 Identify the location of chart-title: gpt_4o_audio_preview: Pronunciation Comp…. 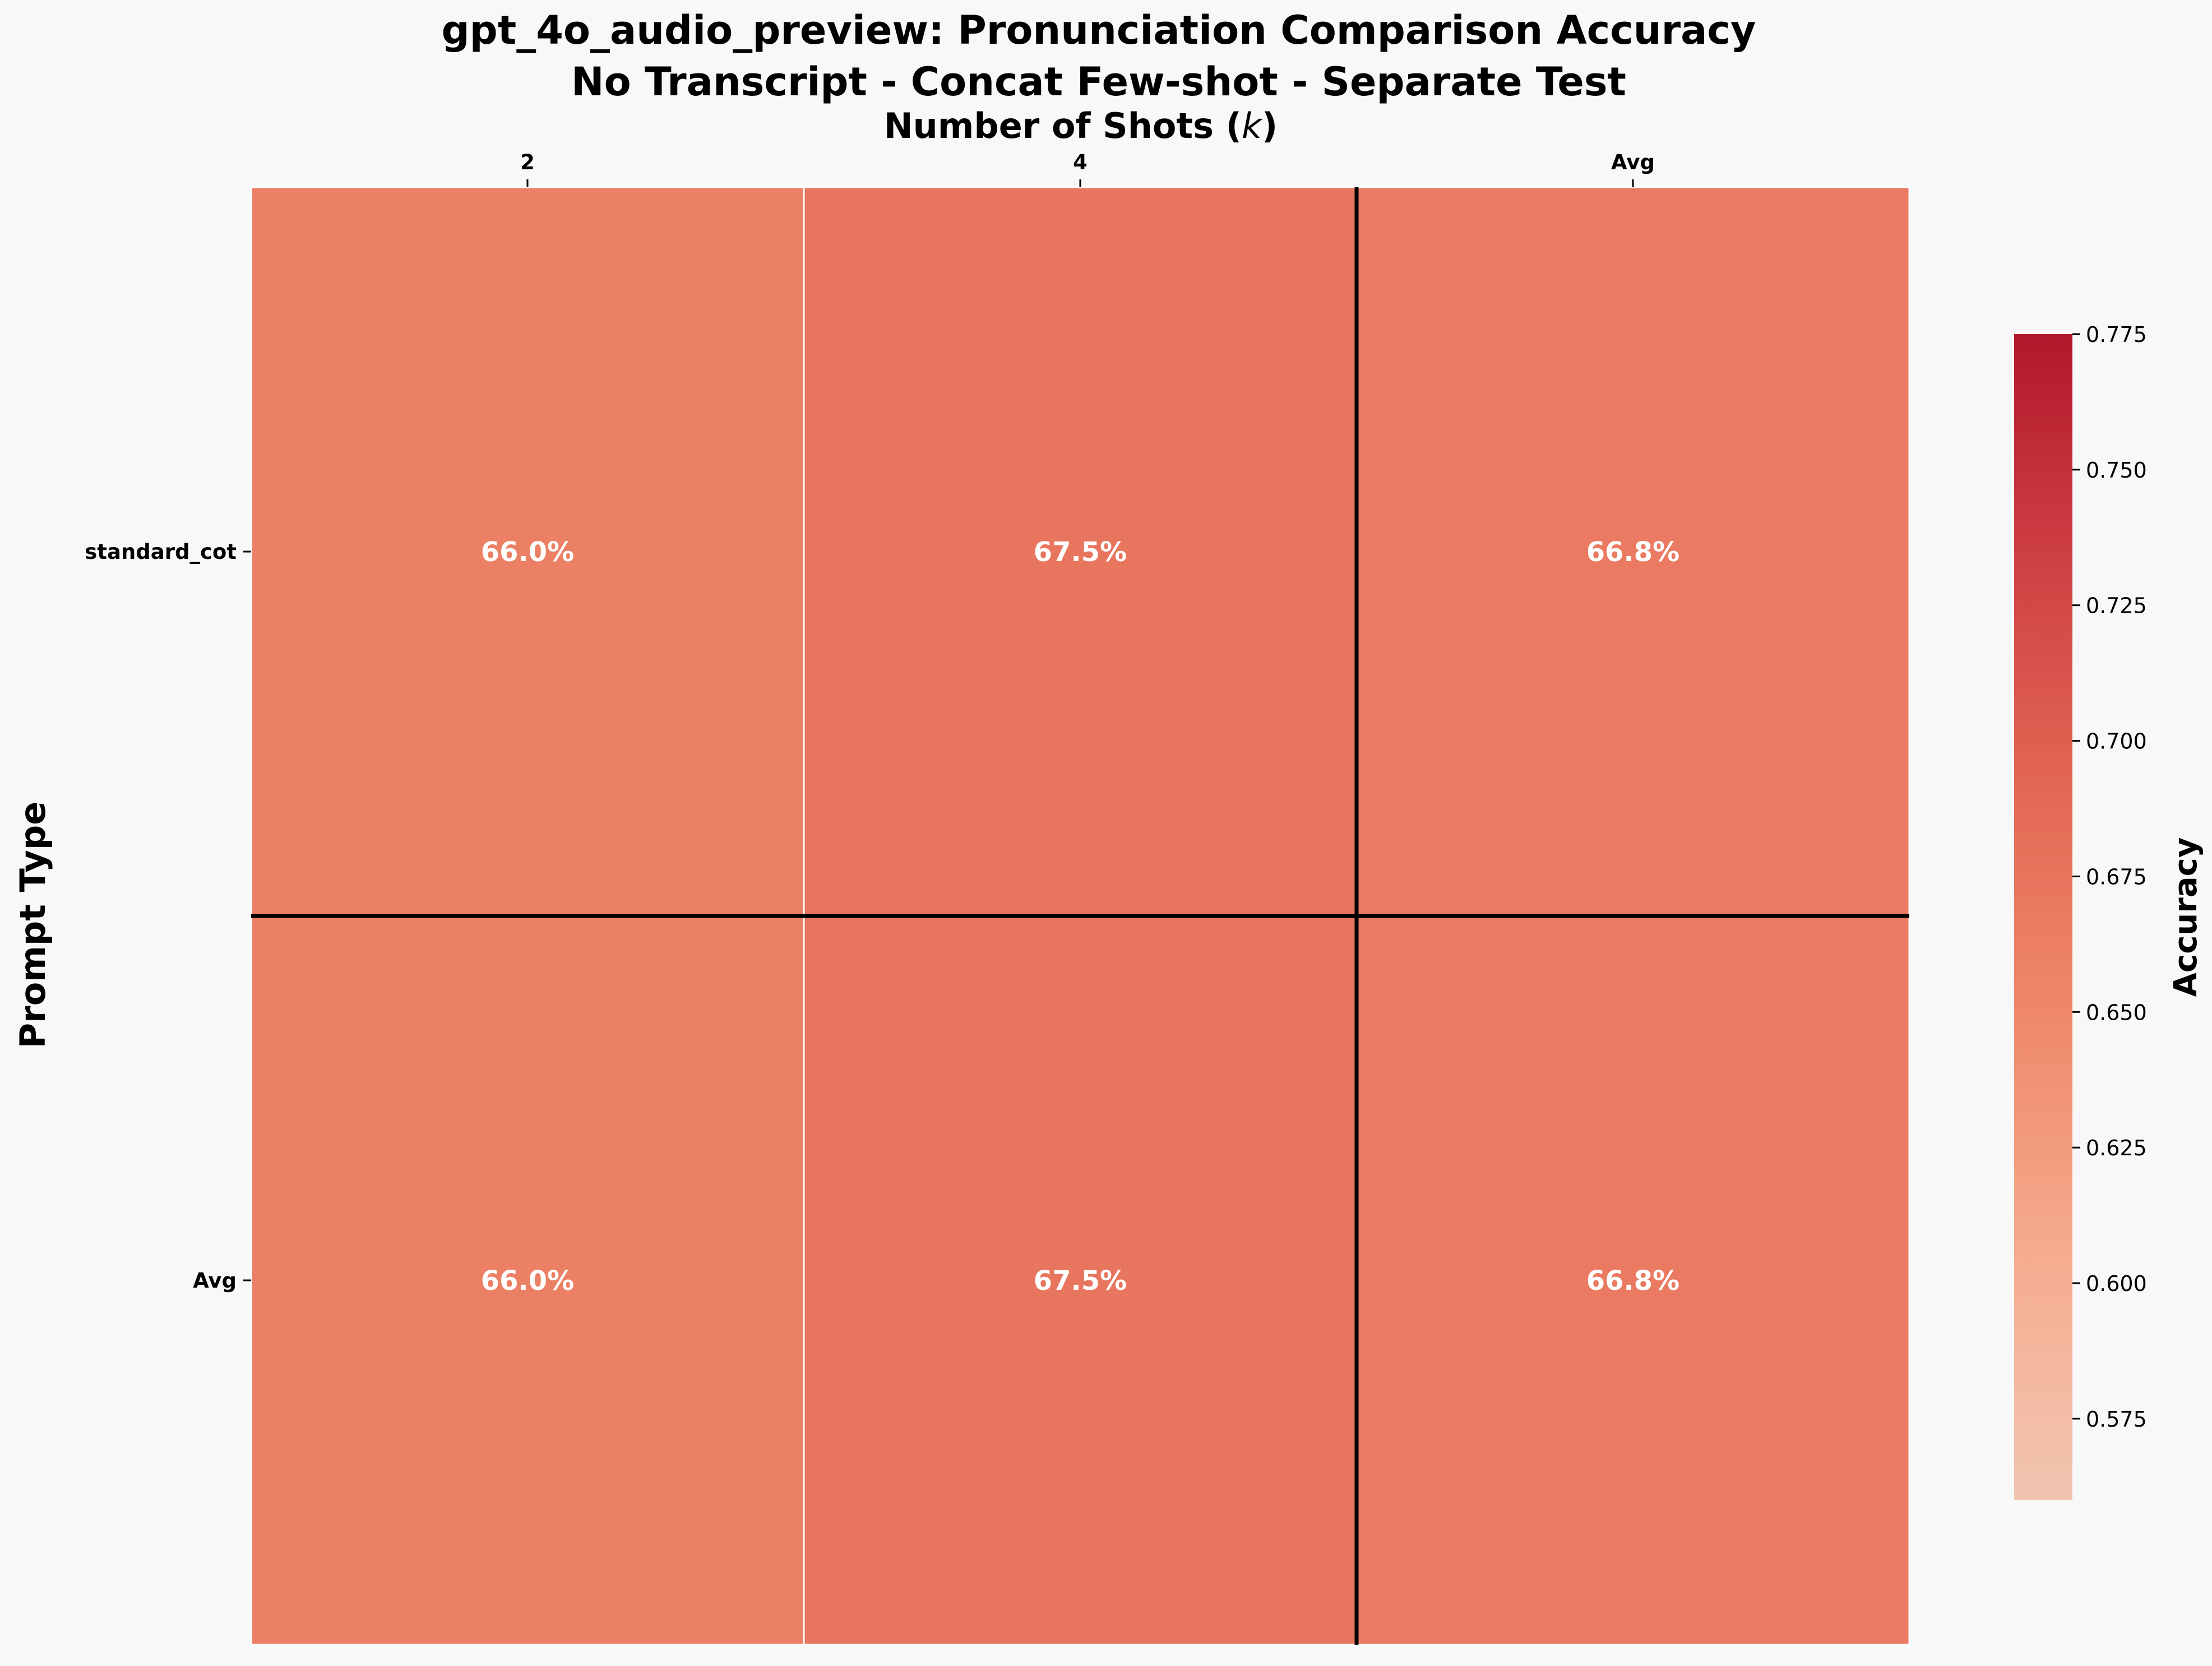
(1099, 30).